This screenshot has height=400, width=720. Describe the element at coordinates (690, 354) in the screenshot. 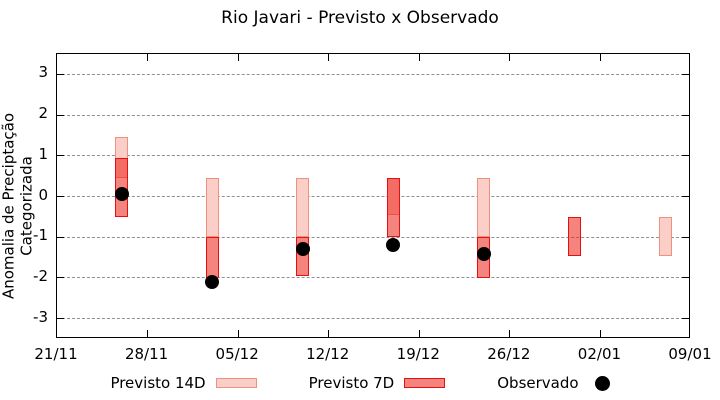

I see `x-tick-label: 09/01` at that location.